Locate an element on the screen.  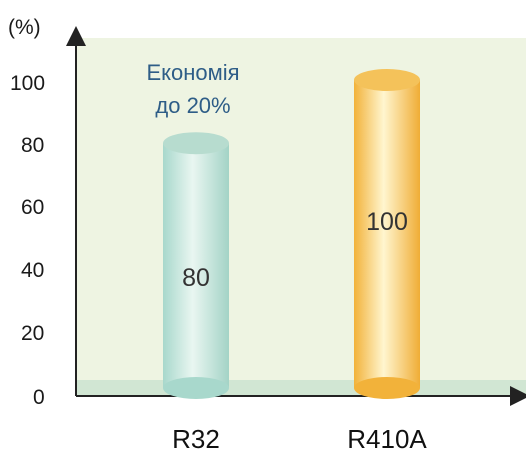
y-tick-label: 20 is located at coordinates (32, 333).